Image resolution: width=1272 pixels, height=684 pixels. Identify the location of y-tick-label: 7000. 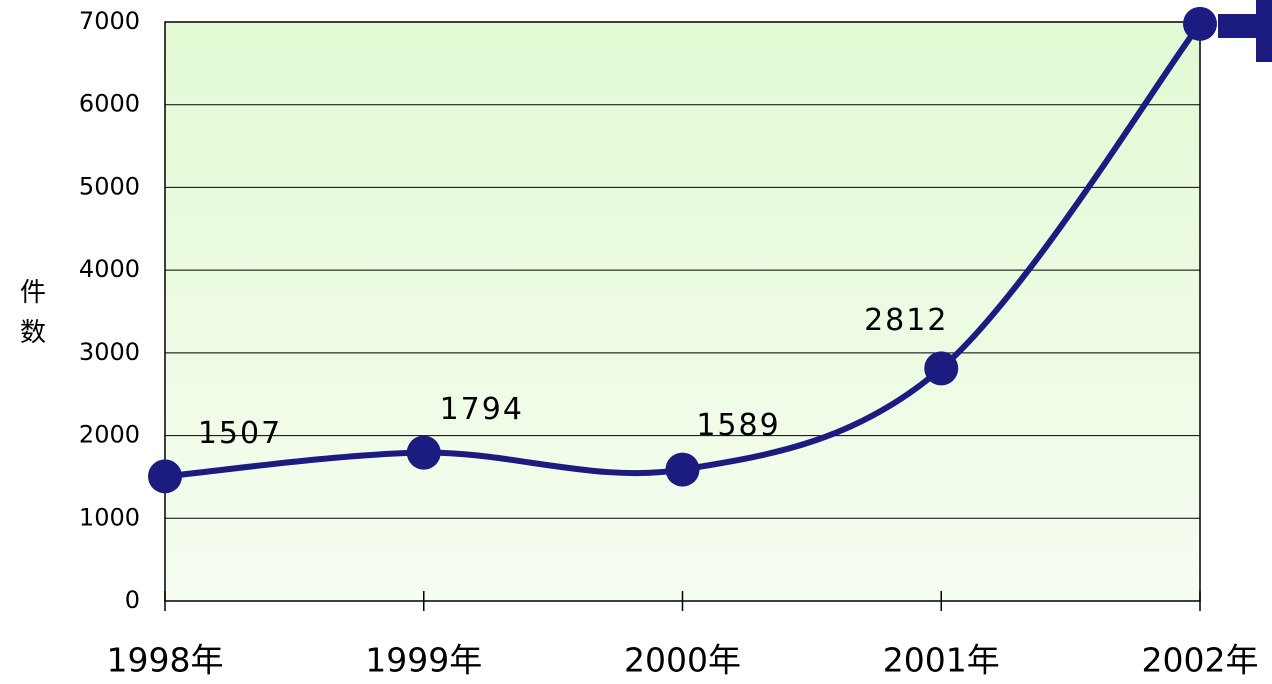
(109, 21).